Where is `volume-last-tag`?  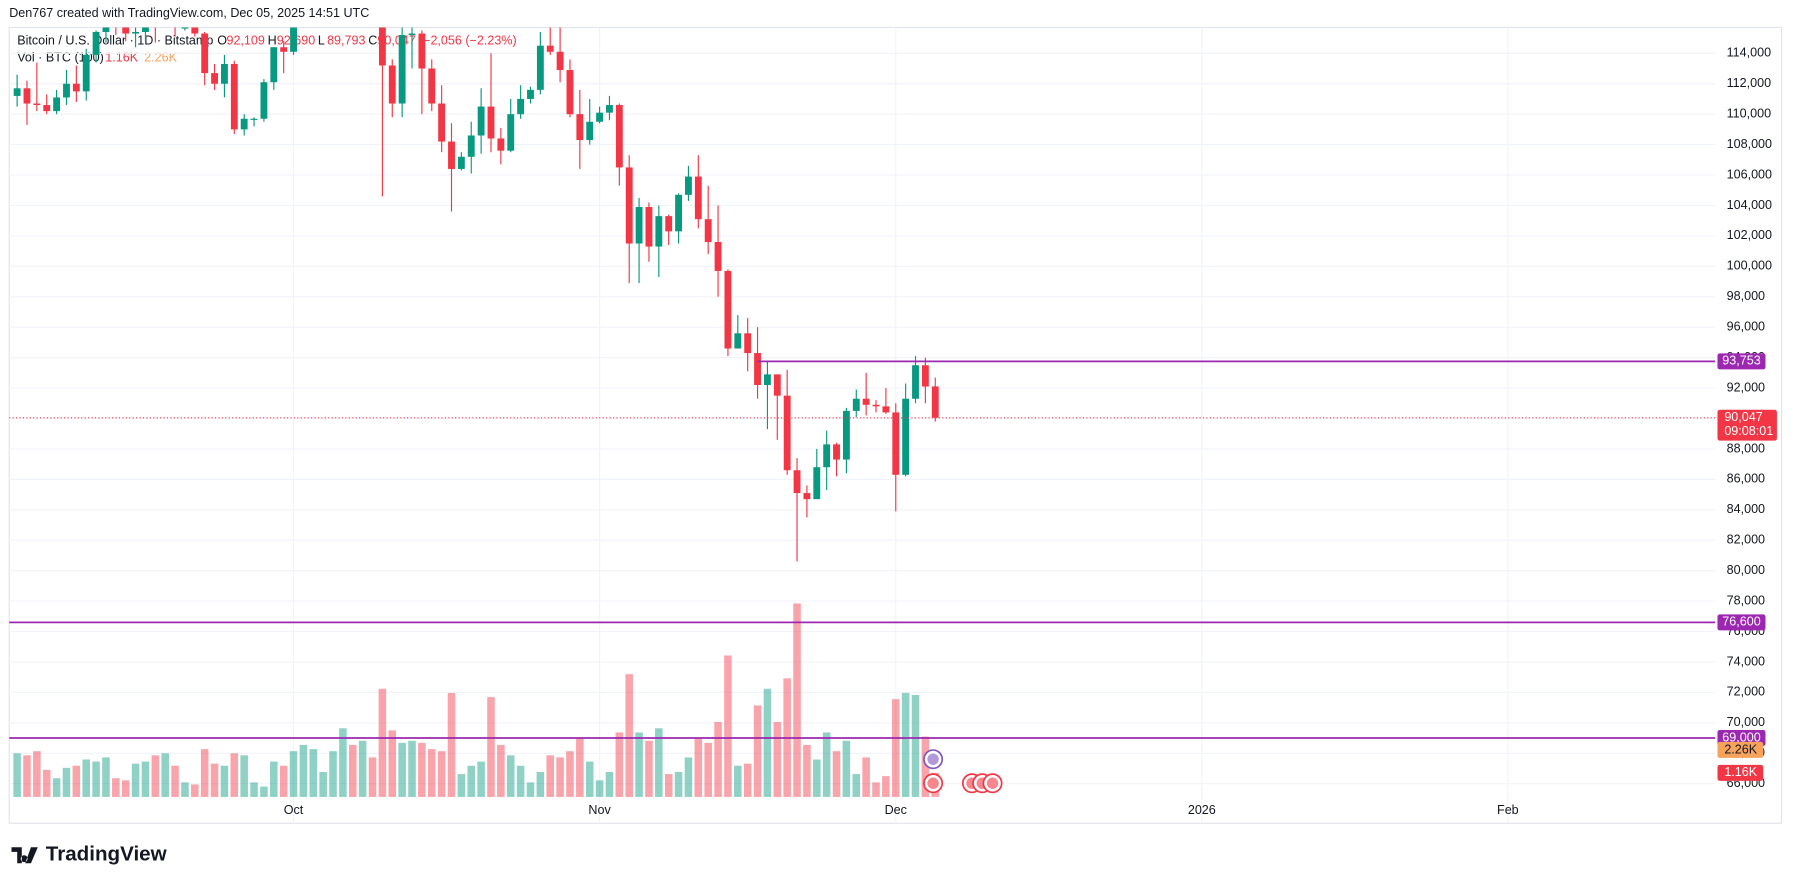
volume-last-tag is located at coordinates (1740, 772).